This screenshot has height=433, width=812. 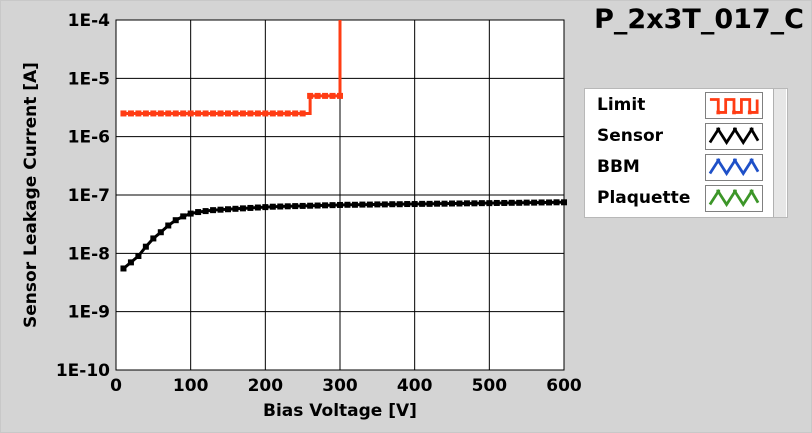 I want to click on square-wave-line-icon, so click(x=734, y=105).